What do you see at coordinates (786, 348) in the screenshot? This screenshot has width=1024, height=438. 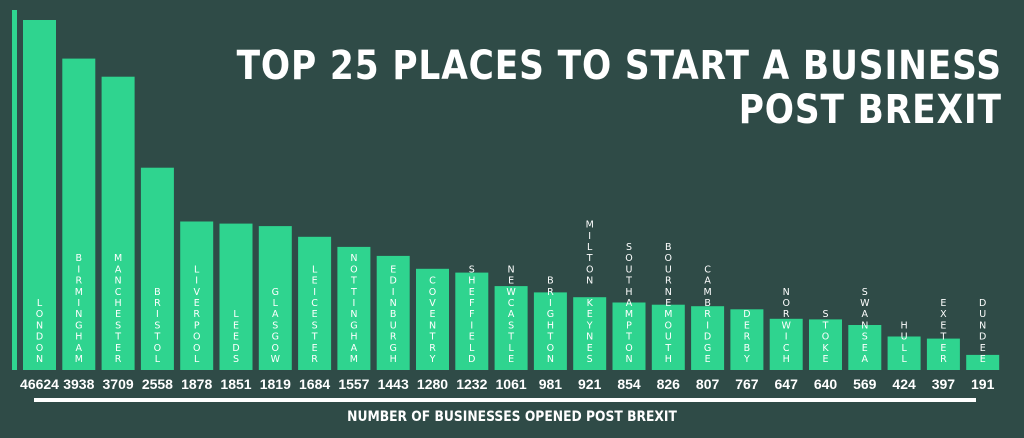 I see `svg-text: C` at bounding box center [786, 348].